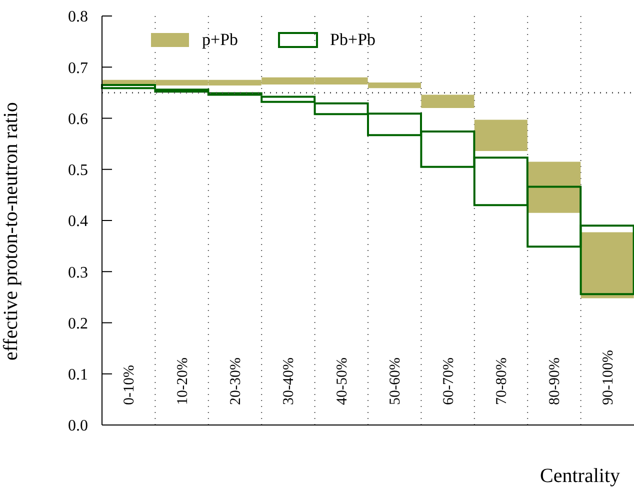 The width and height of the screenshot is (634, 493). I want to click on legend-label: p+Pb, so click(220, 40).